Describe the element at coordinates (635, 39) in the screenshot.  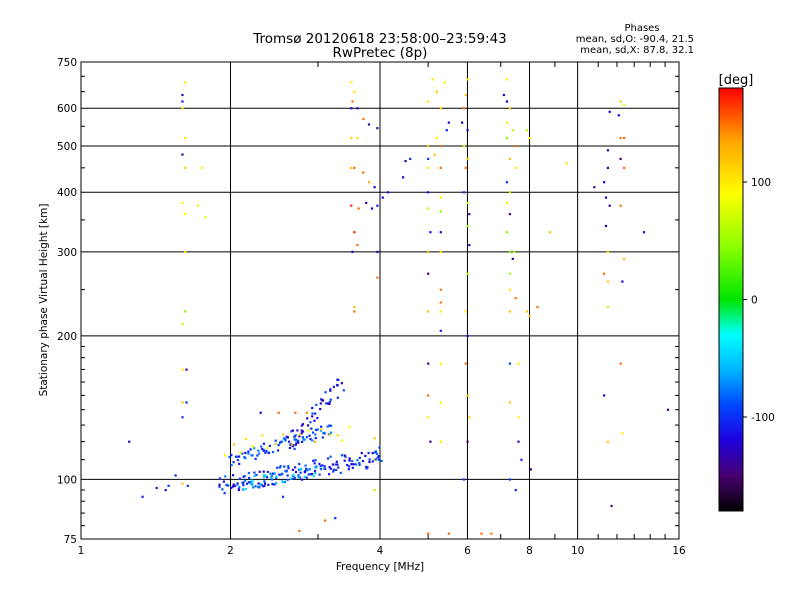
I see `stats-line-o: mean, sd,O: -90.4, 21.5` at that location.